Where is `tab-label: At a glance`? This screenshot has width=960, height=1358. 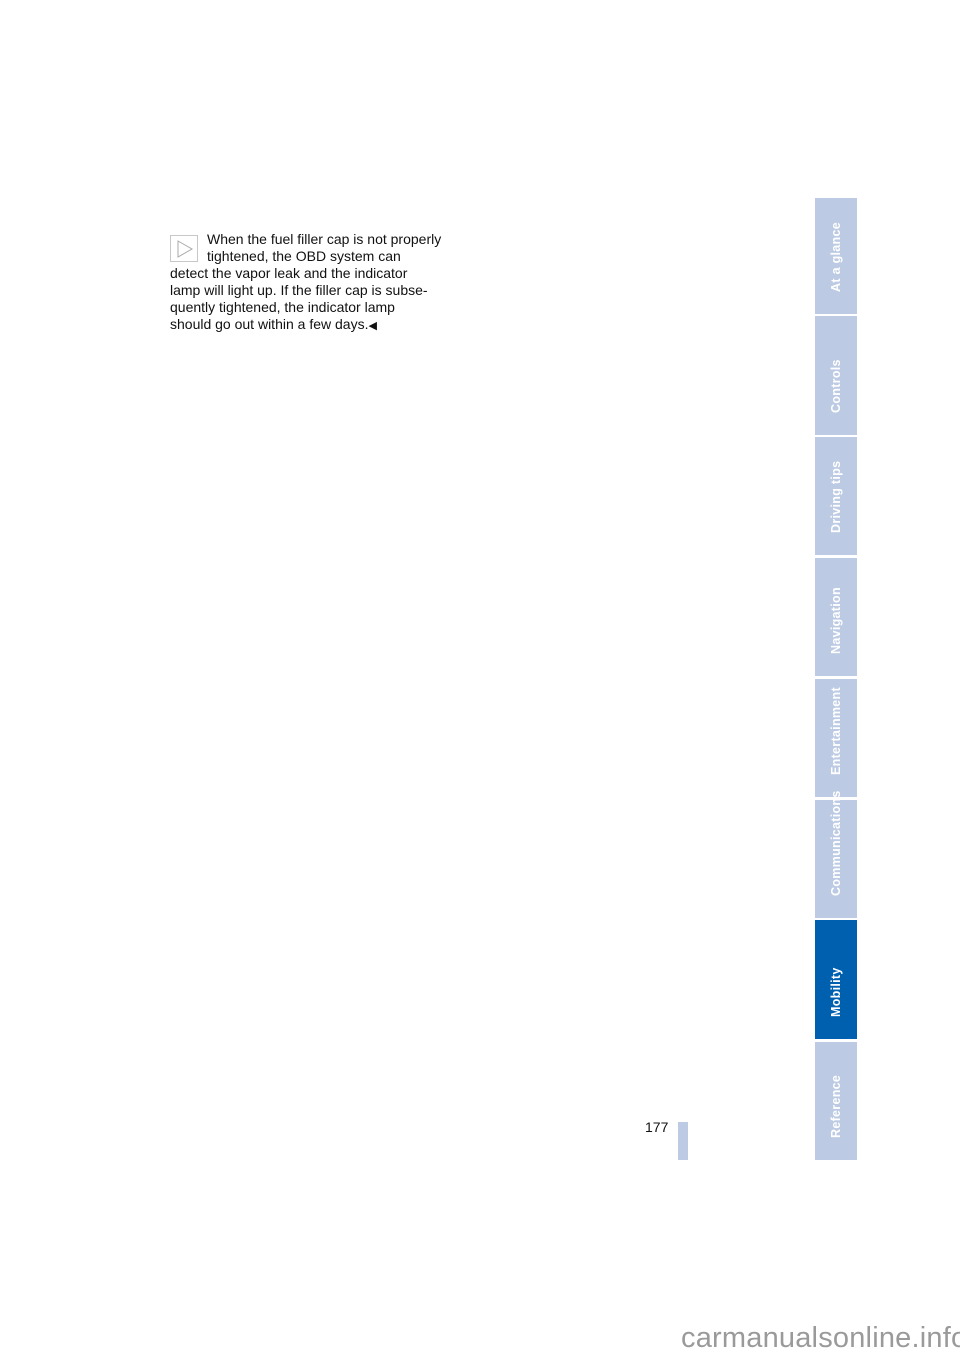
tab-label: At a glance is located at coordinates (836, 257).